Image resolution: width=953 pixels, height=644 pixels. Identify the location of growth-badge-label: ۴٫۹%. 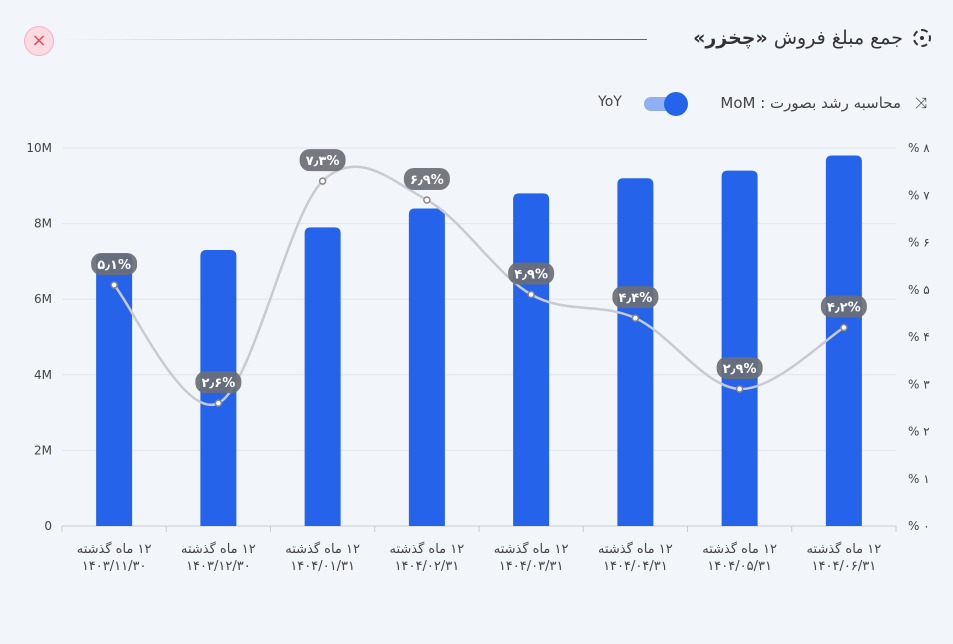
(531, 274).